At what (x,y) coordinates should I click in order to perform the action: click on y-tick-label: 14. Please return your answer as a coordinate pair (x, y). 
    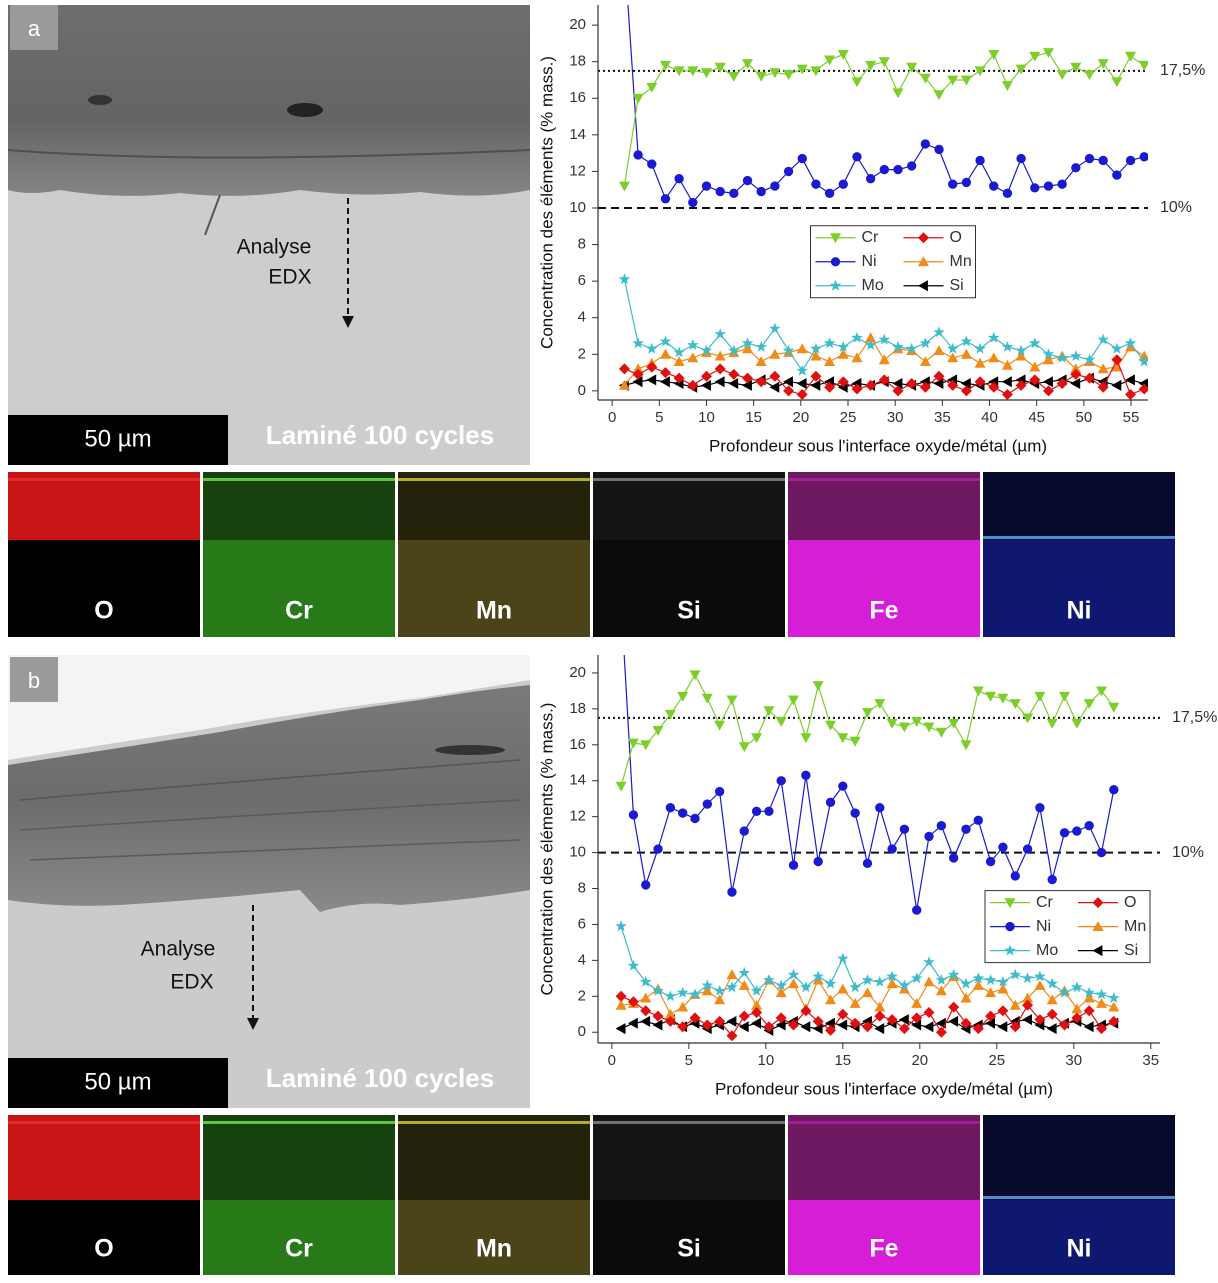
    Looking at the image, I should click on (577, 134).